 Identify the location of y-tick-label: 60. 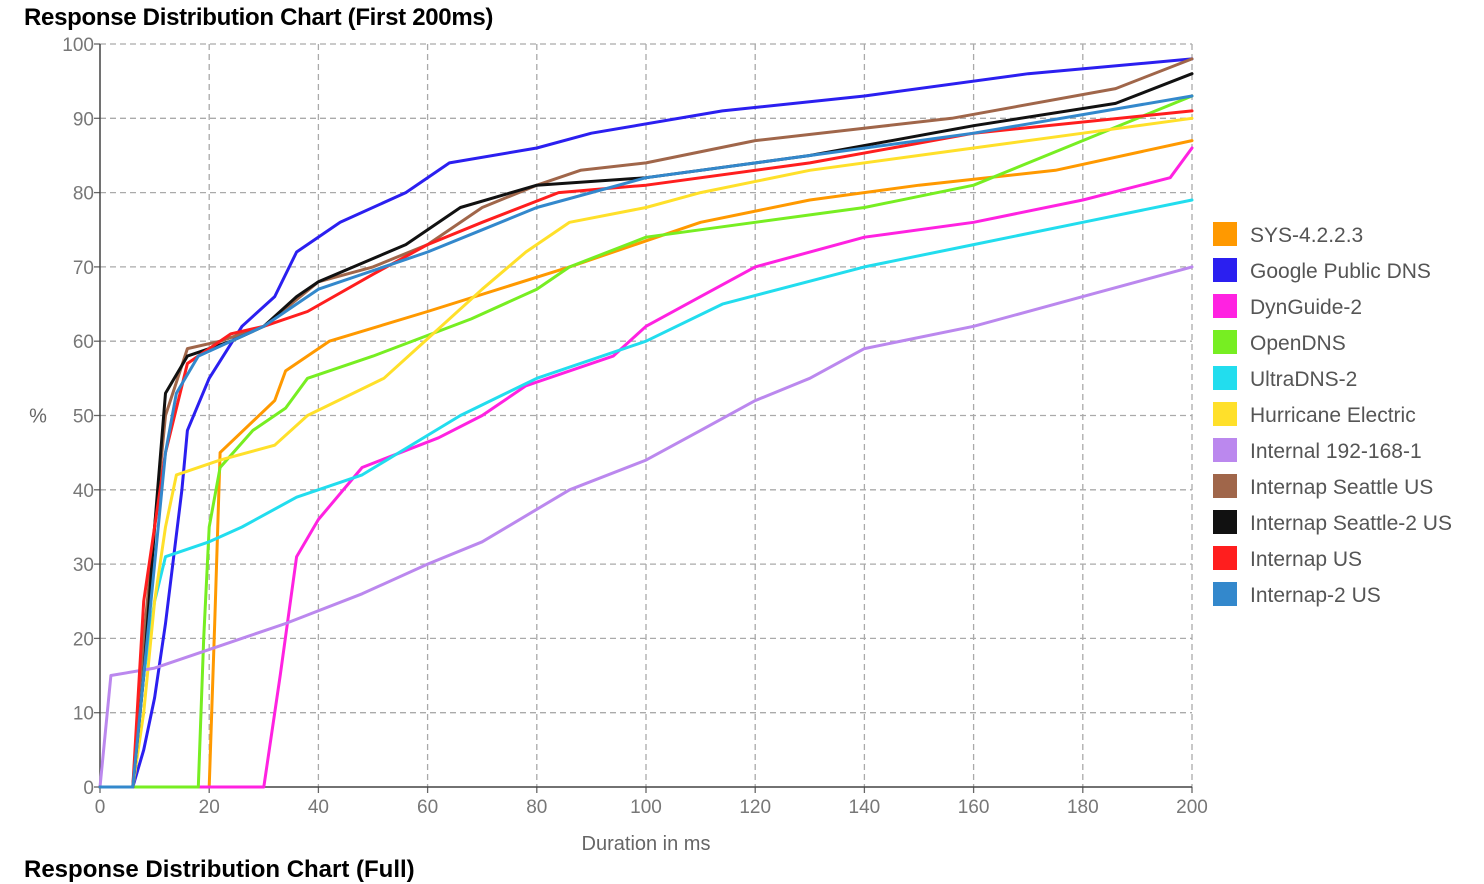
(83, 342).